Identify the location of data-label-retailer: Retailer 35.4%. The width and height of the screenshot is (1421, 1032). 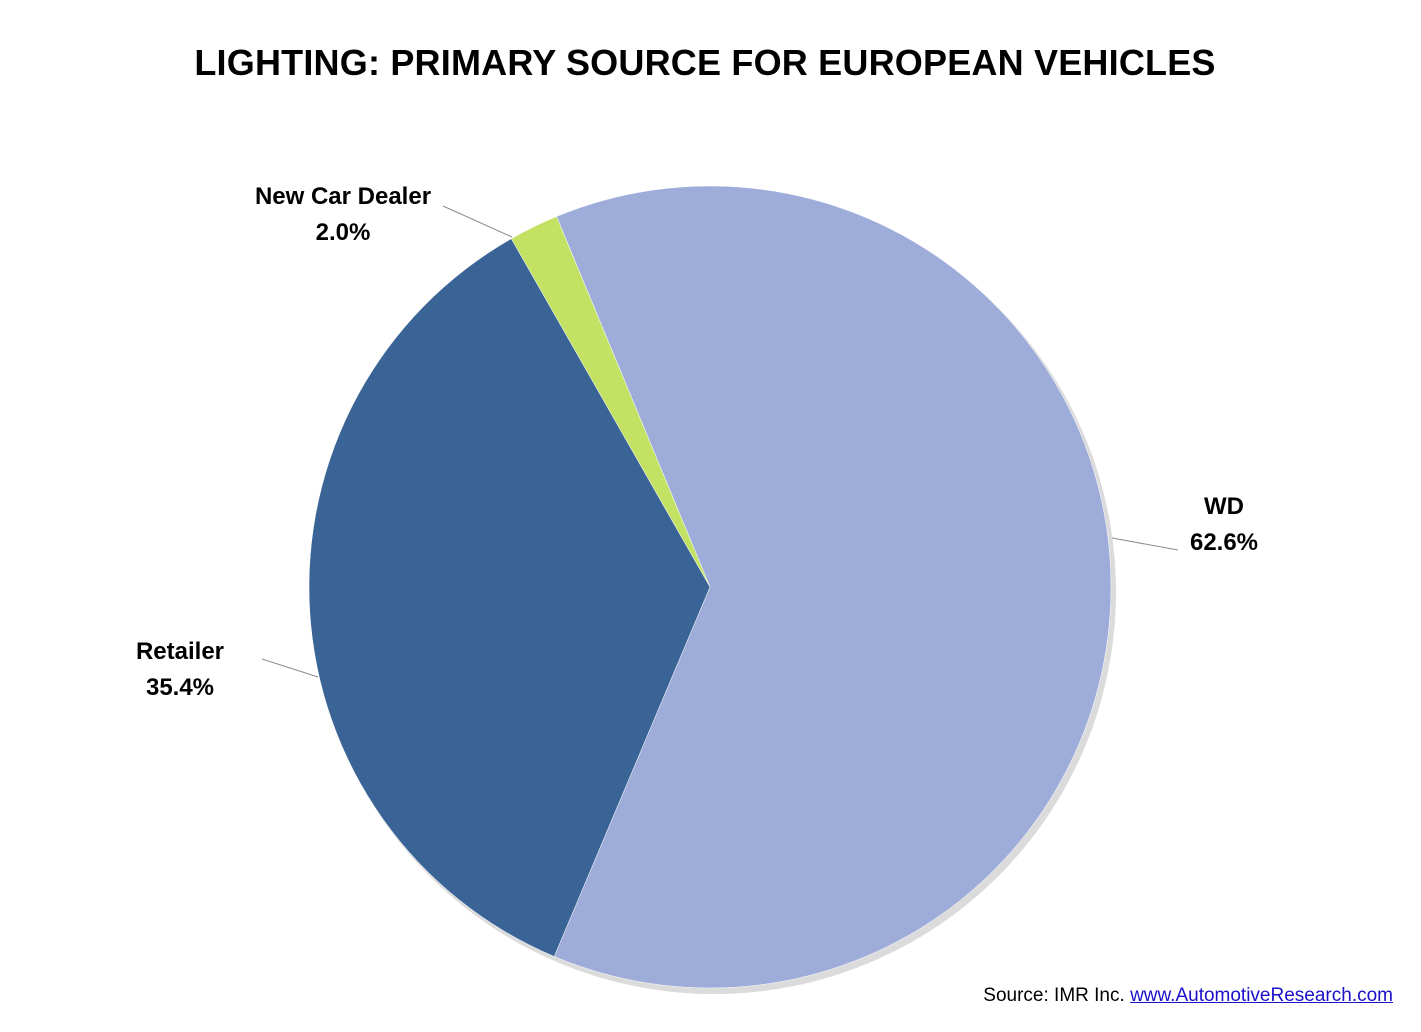
(180, 670).